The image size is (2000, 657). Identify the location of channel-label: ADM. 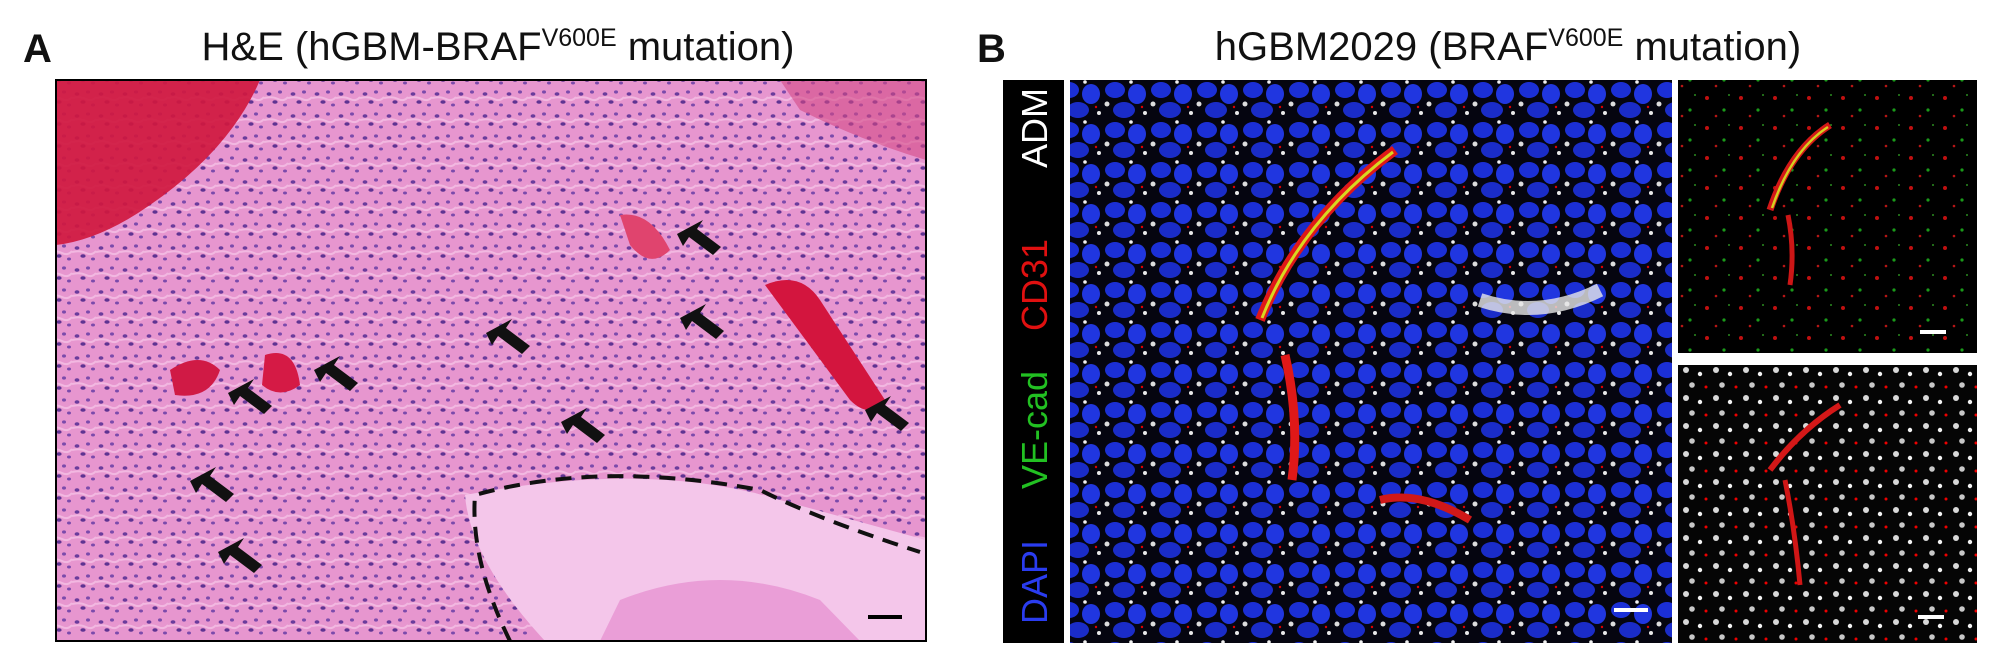
(1034, 128).